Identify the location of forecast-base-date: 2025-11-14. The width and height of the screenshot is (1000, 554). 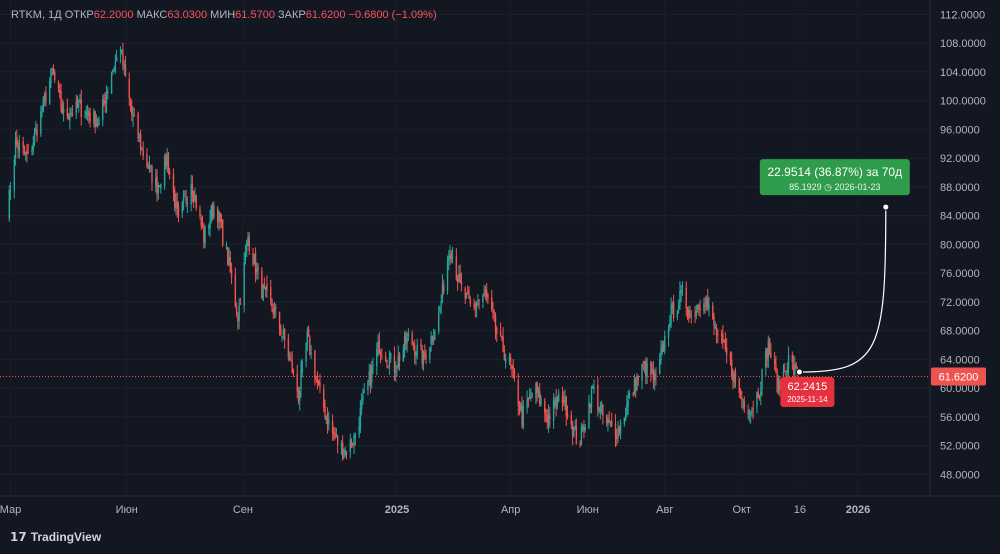
(807, 399).